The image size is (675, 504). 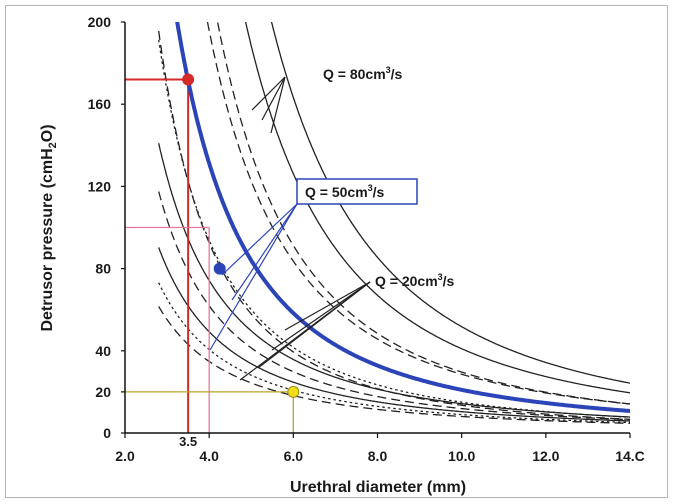 I want to click on y-axis-label-sub: 2, so click(x=53, y=145).